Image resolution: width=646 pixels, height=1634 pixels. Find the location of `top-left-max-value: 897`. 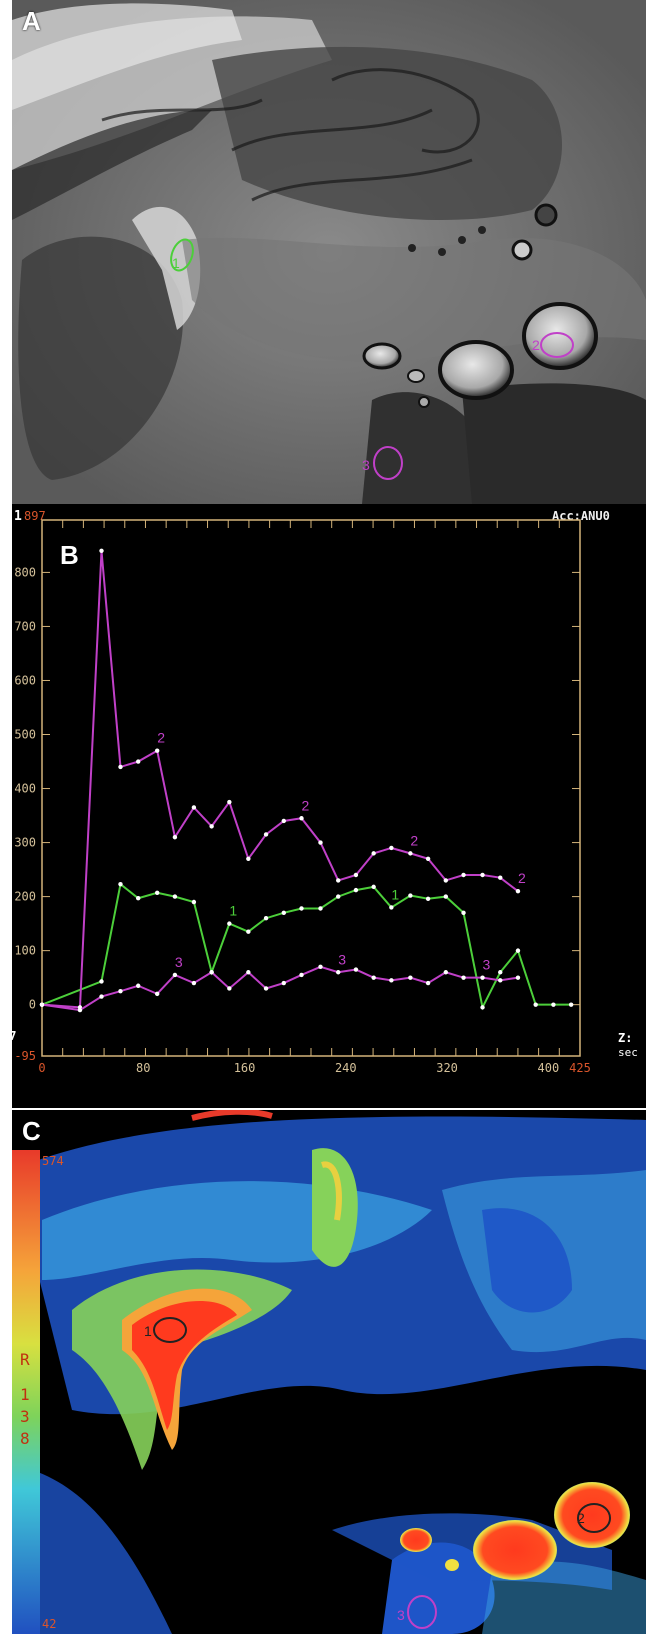

top-left-max-value: 897 is located at coordinates (35, 516).